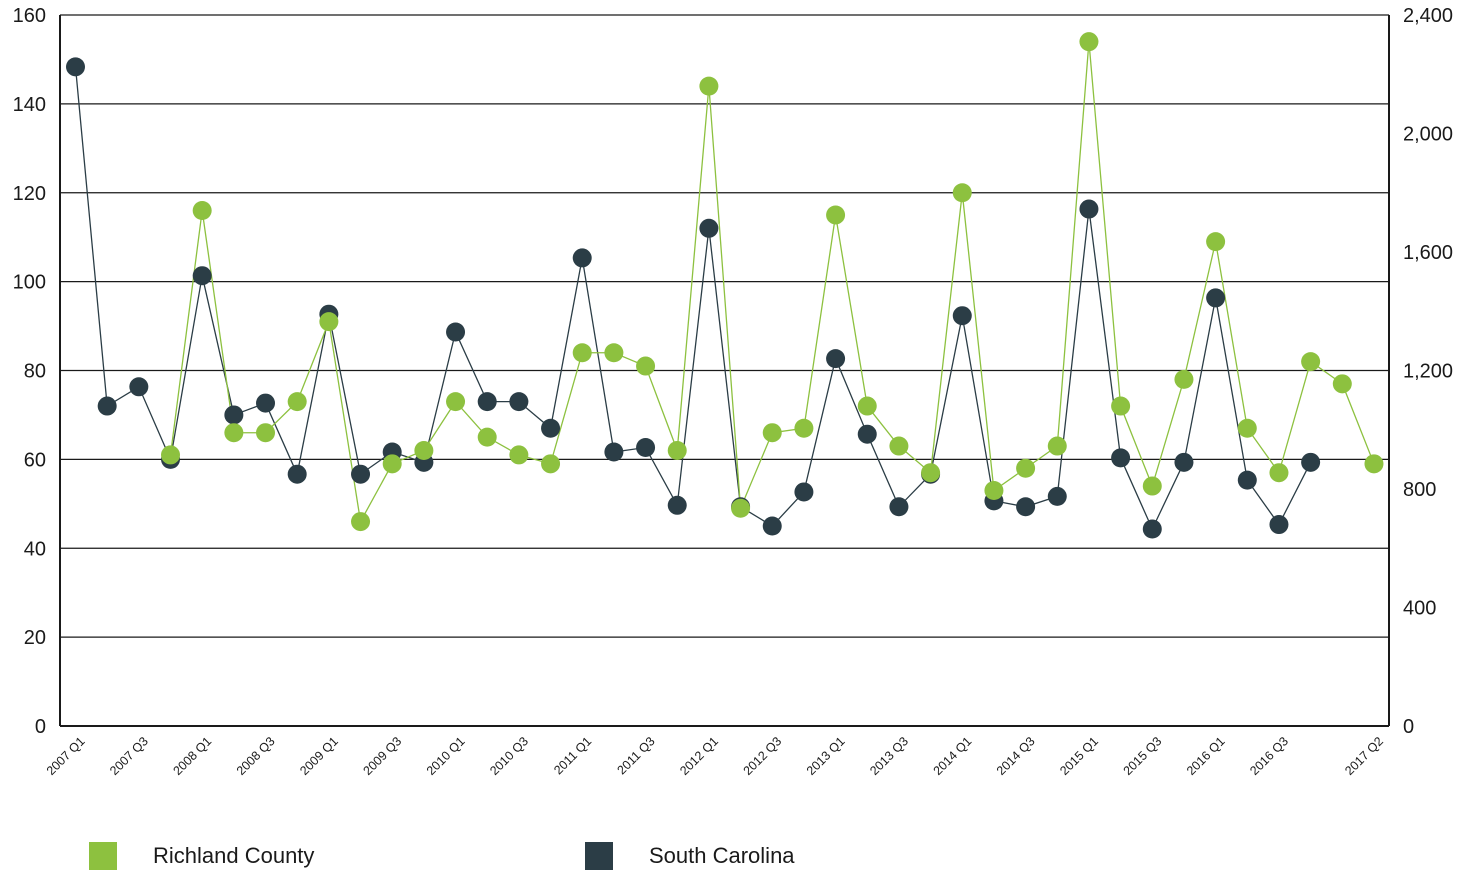 The width and height of the screenshot is (1481, 874). Describe the element at coordinates (899, 446) in the screenshot. I see `point-richland-county-2013-q3` at that location.